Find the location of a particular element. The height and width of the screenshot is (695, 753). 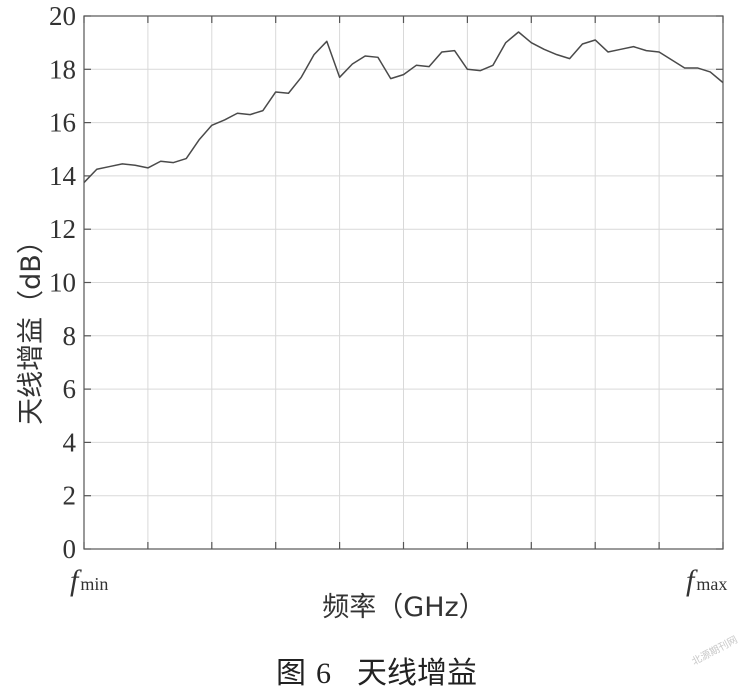

figure-caption: 图 6 天线增益 is located at coordinates (376, 670).